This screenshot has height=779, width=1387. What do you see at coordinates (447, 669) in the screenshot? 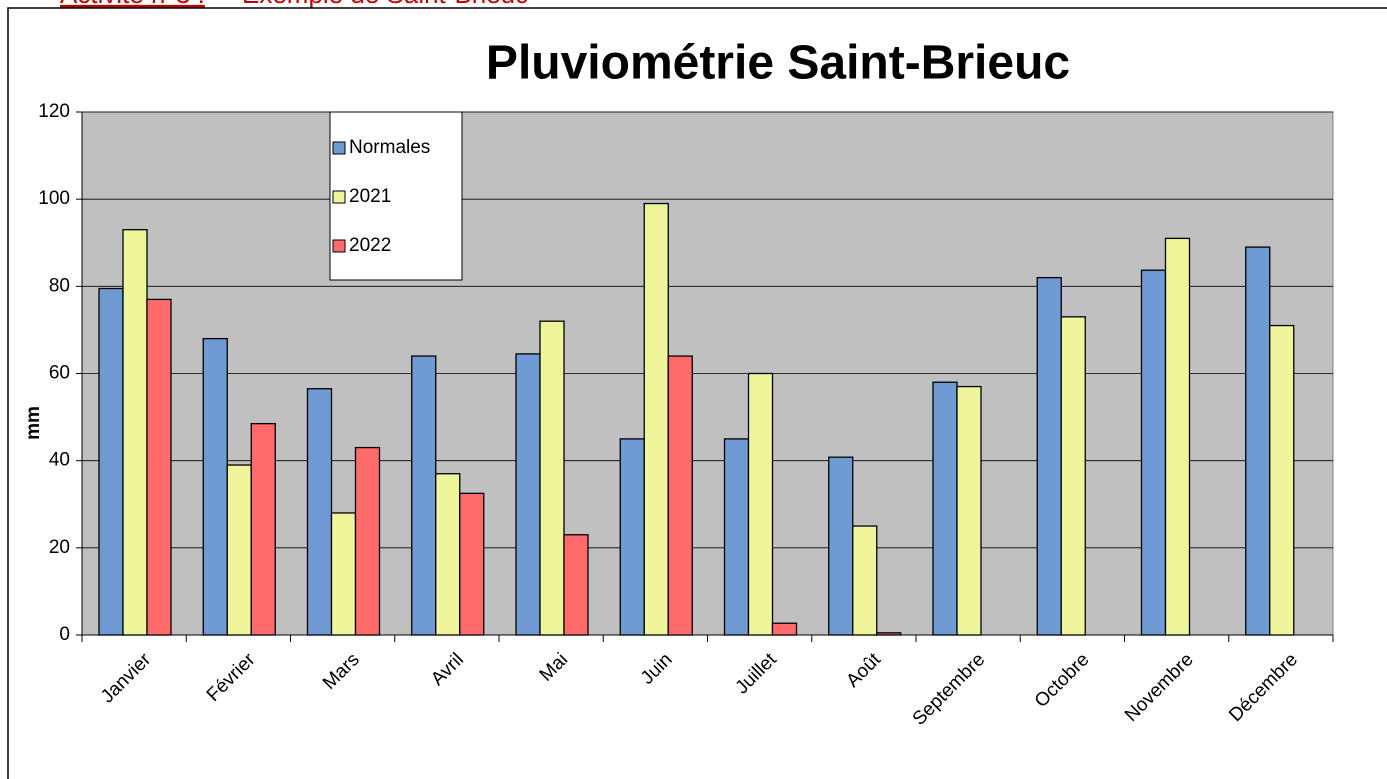
I see `x-tick-label: Avril` at bounding box center [447, 669].